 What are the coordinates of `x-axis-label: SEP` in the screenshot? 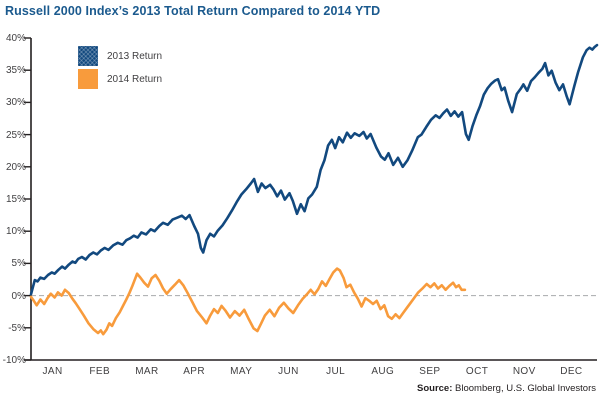 It's located at (430, 371).